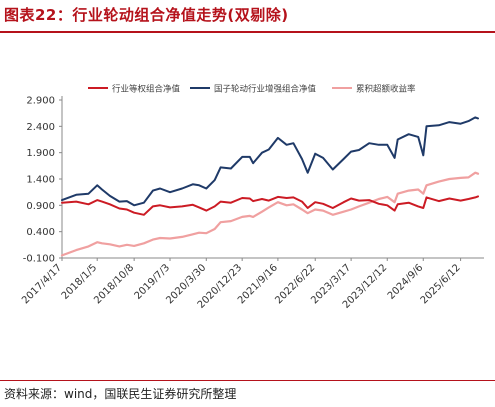  What do you see at coordinates (146, 15) in the screenshot?
I see `figure-title: 图表22：行业轮动组合净值走势(双剔除)` at bounding box center [146, 15].